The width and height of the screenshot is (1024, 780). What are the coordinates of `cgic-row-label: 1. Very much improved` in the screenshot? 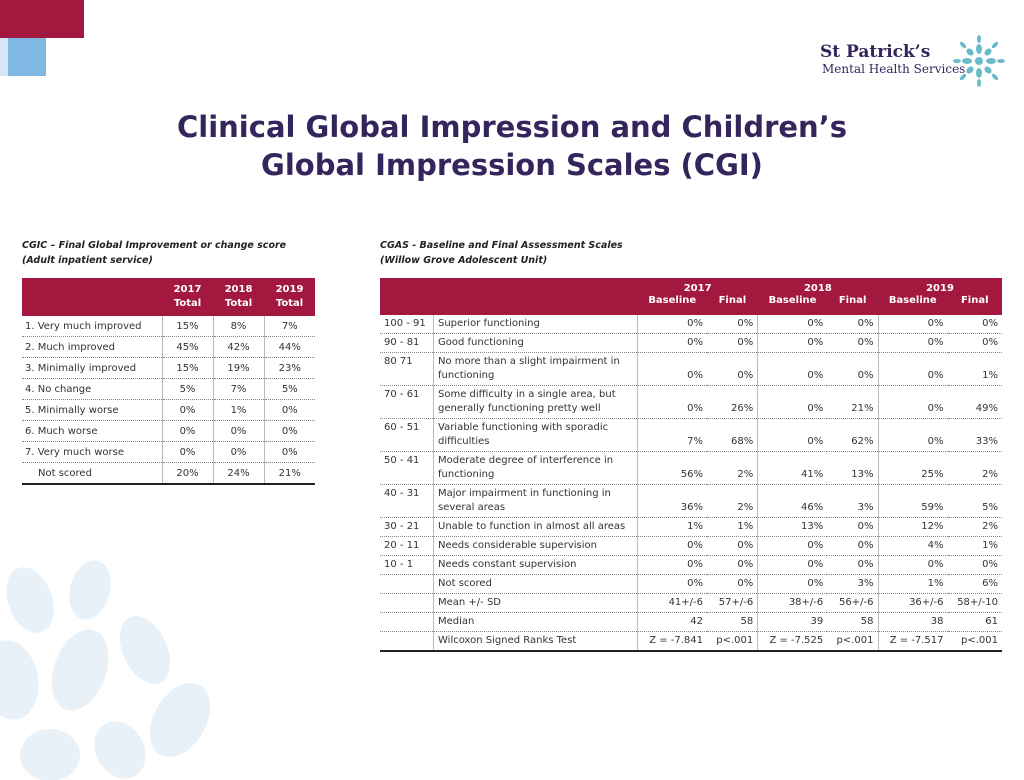 It's located at (92, 326).